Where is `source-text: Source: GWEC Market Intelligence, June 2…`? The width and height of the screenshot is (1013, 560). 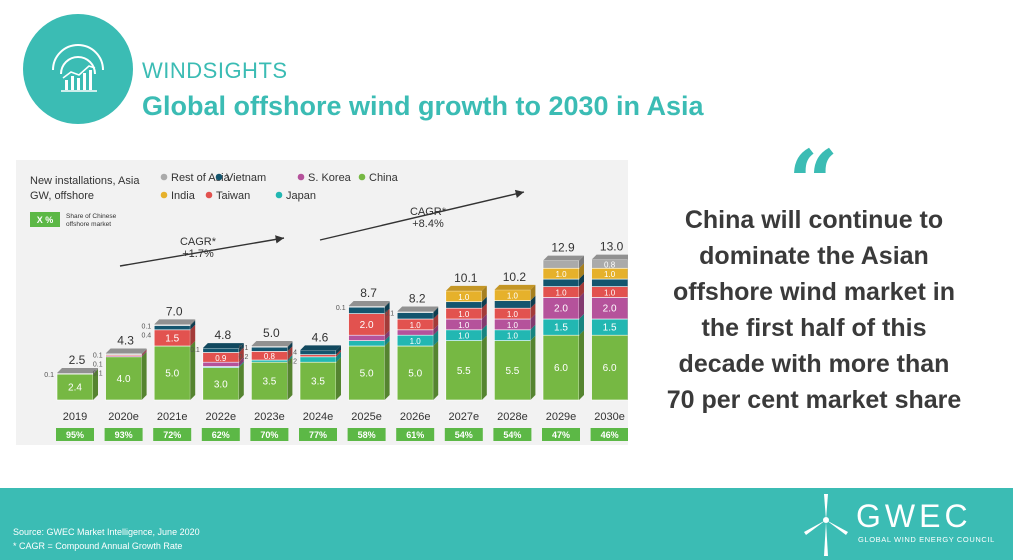 source-text: Source: GWEC Market Intelligence, June 2… is located at coordinates (106, 532).